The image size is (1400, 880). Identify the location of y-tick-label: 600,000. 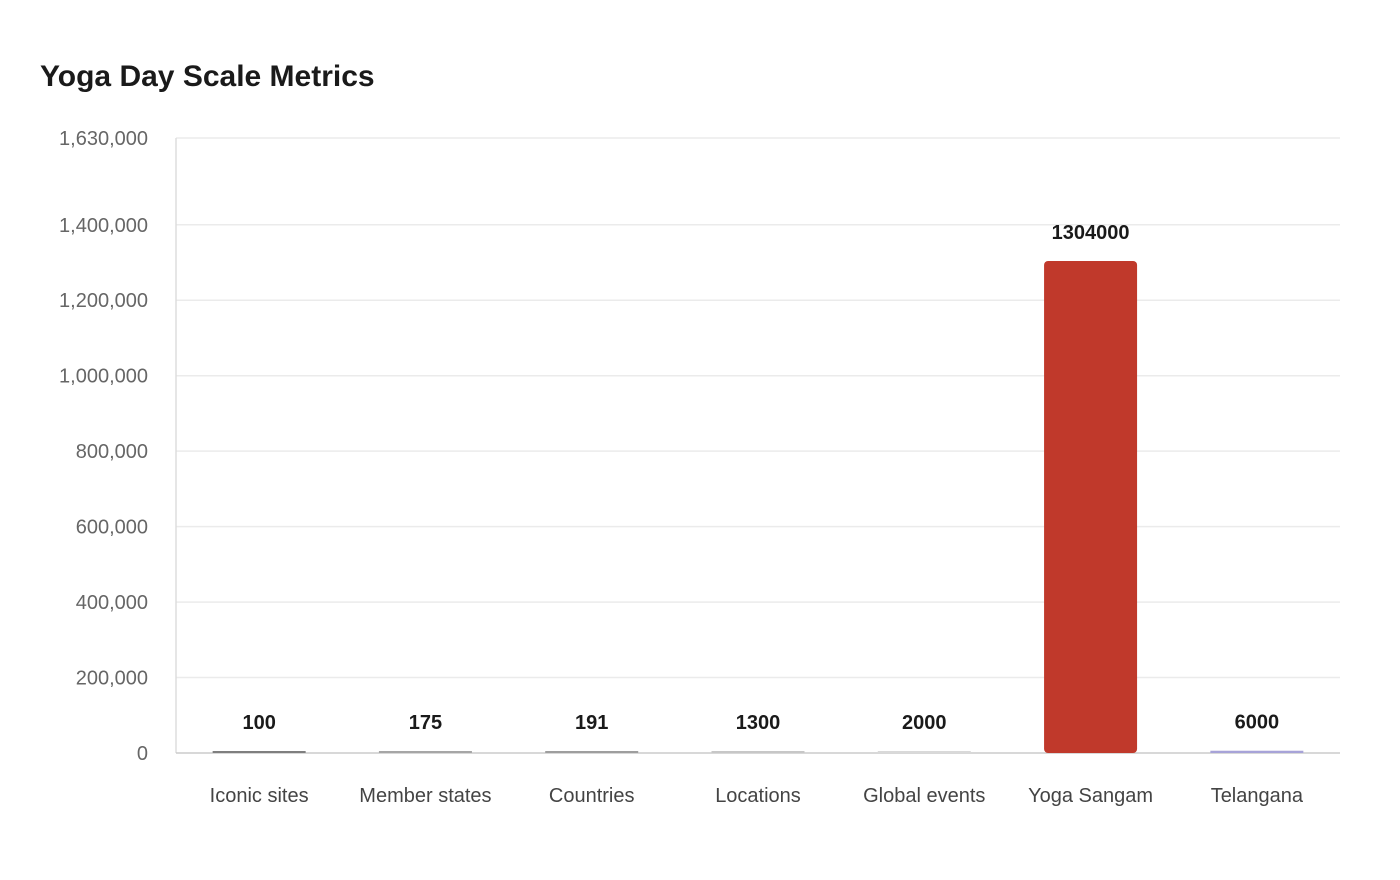
(112, 528).